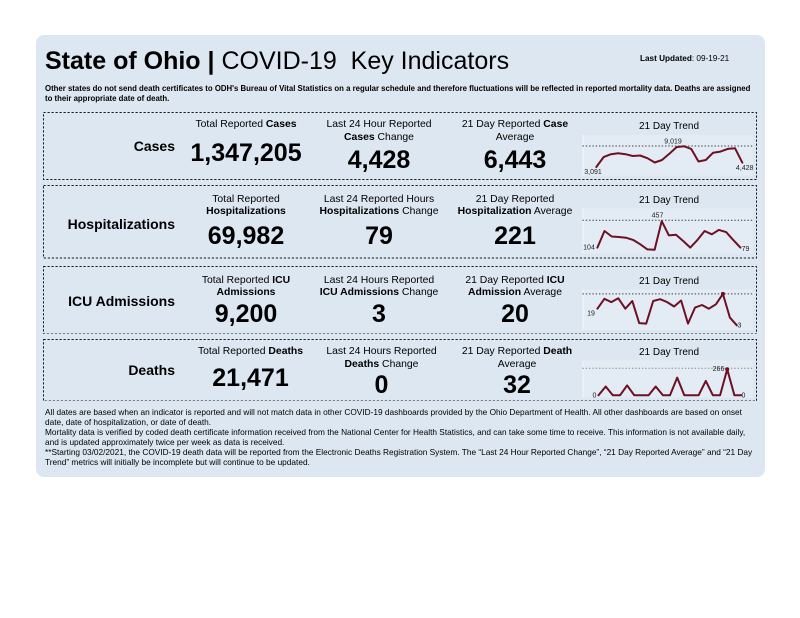  I want to click on svg-text: 104, so click(589, 248).